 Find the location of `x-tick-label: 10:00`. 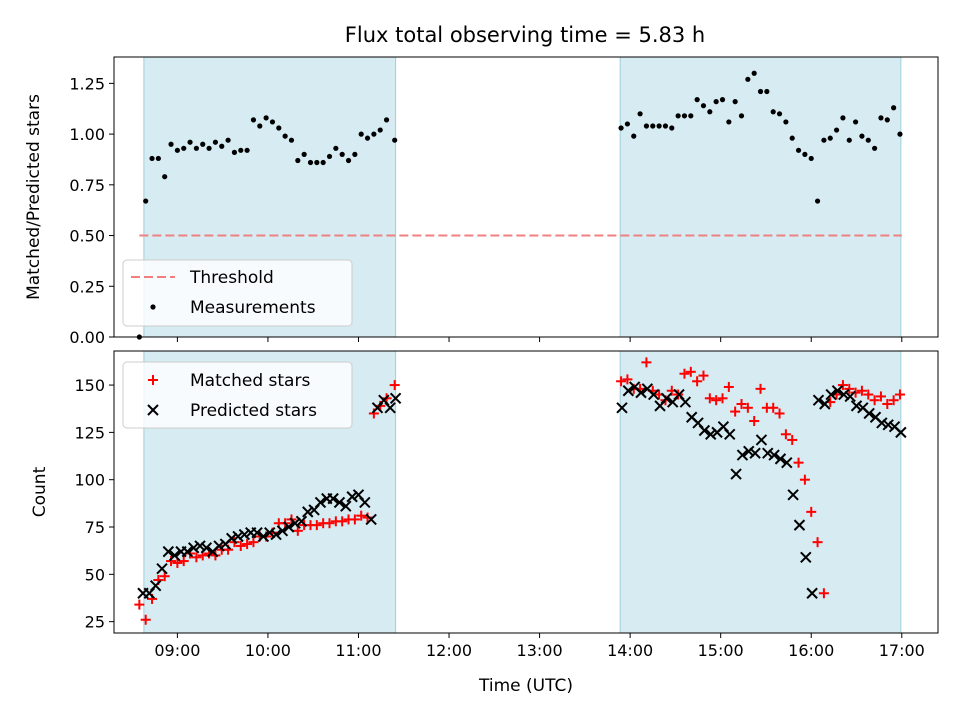

x-tick-label: 10:00 is located at coordinates (268, 650).